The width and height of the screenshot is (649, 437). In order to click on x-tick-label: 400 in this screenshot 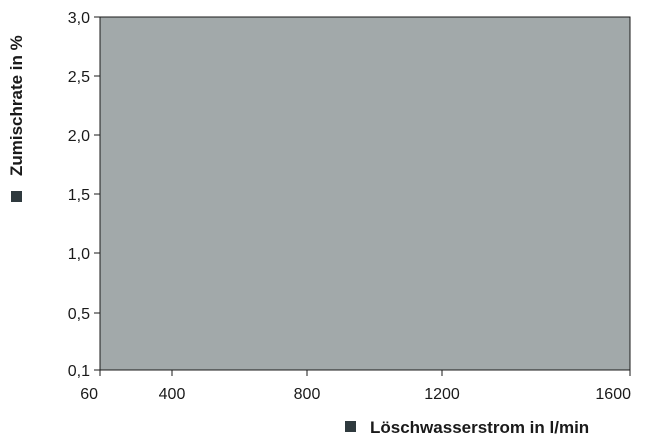, I will do `click(172, 394)`.